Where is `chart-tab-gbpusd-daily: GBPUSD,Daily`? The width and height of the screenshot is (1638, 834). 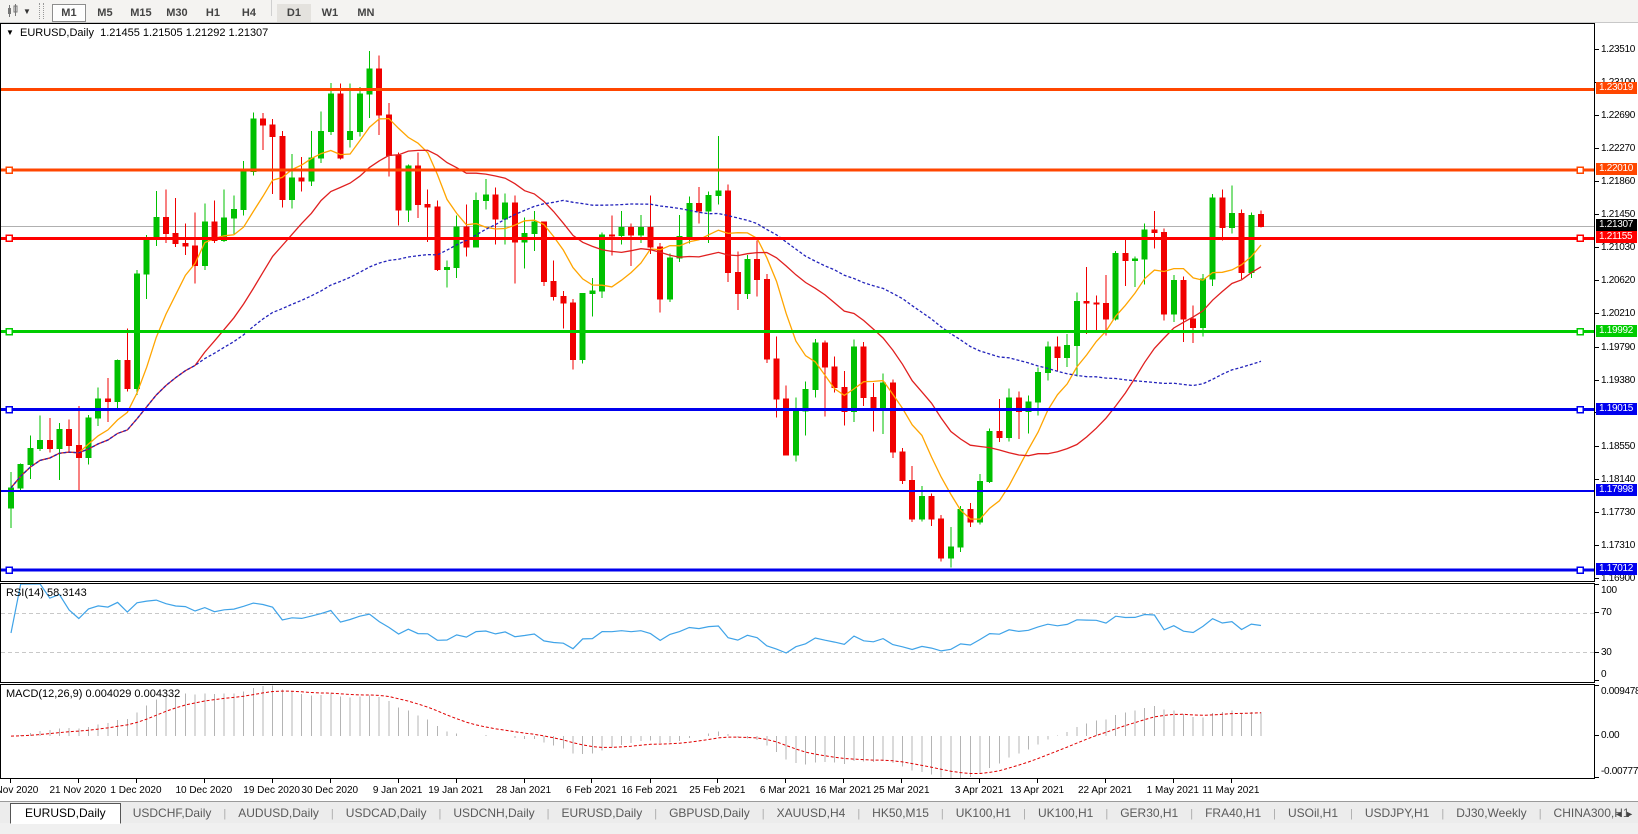 chart-tab-gbpusd-daily: GBPUSD,Daily is located at coordinates (709, 813).